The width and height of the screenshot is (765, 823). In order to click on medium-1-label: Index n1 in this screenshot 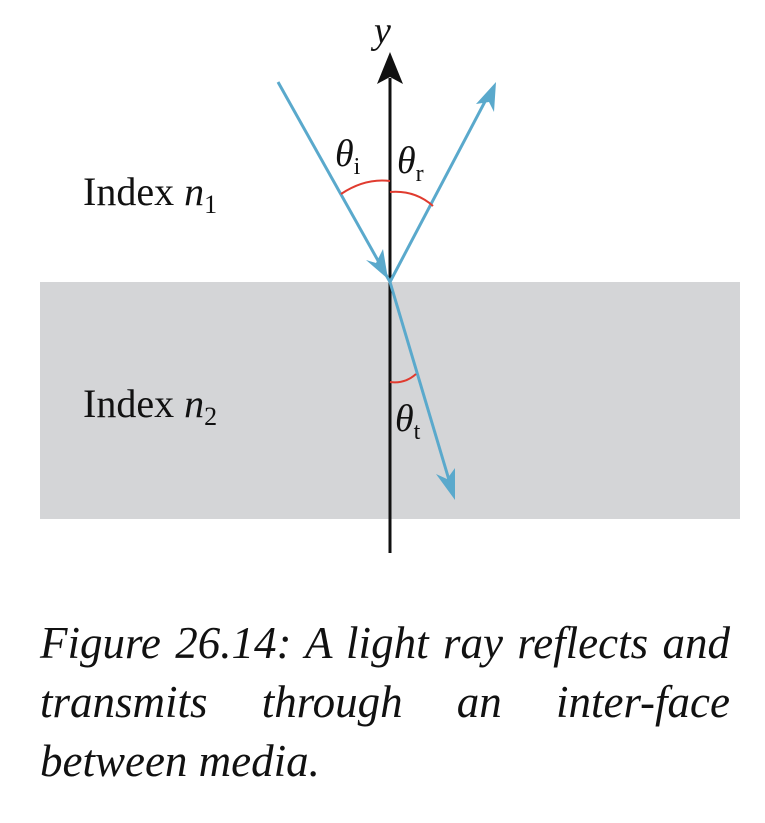, I will do `click(150, 195)`.